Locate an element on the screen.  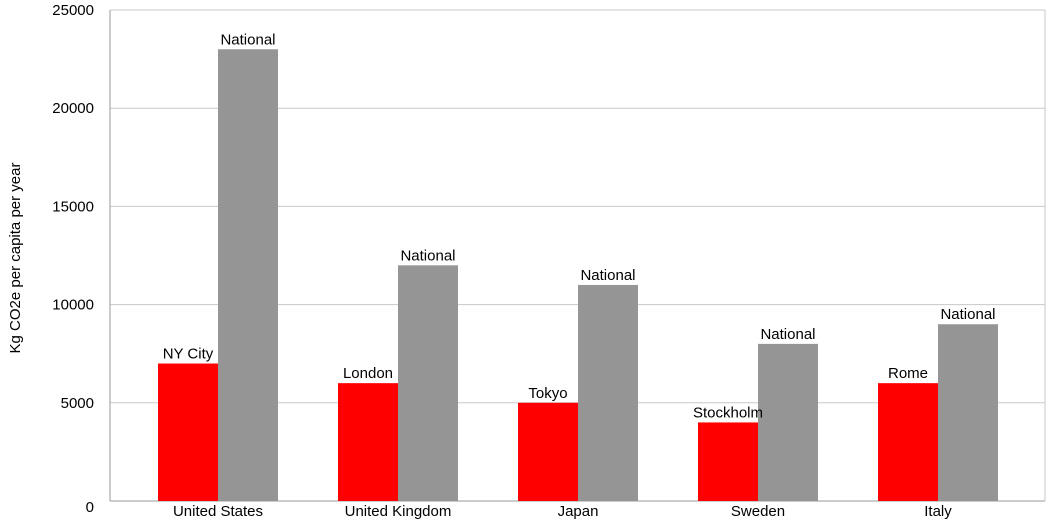
bar-data-label: Tokyo is located at coordinates (547, 393).